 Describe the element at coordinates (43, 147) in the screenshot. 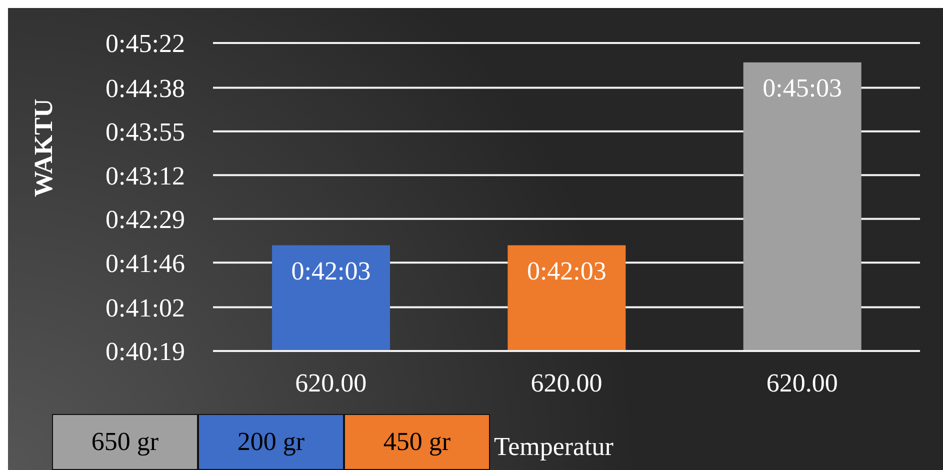

I see `y-axis-title: WAKTU` at that location.